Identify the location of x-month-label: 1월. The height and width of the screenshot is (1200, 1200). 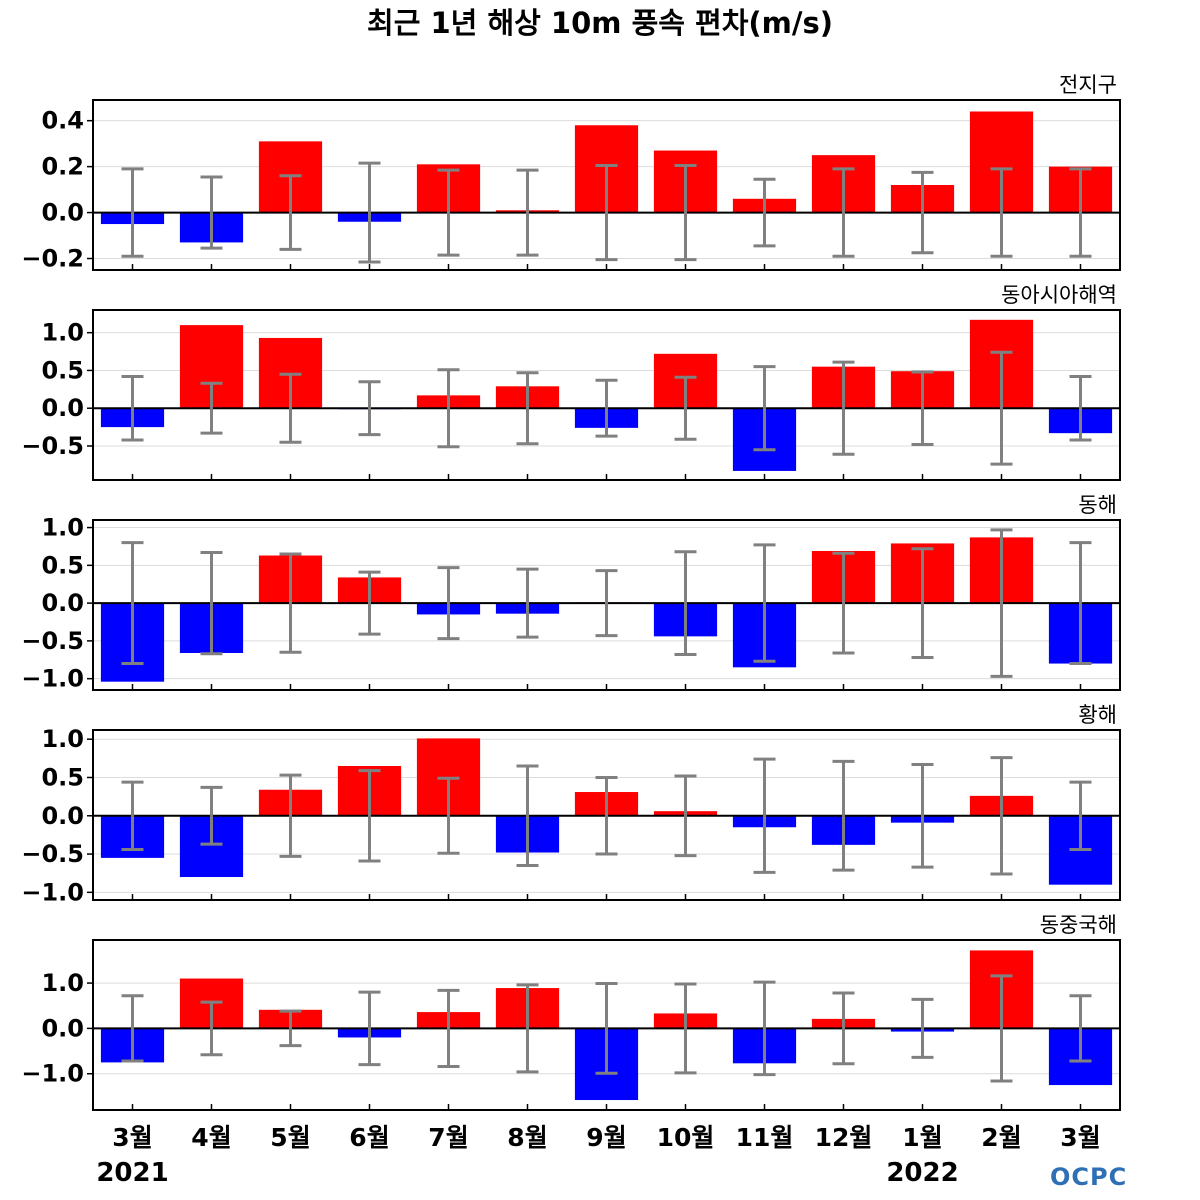
(922, 1137).